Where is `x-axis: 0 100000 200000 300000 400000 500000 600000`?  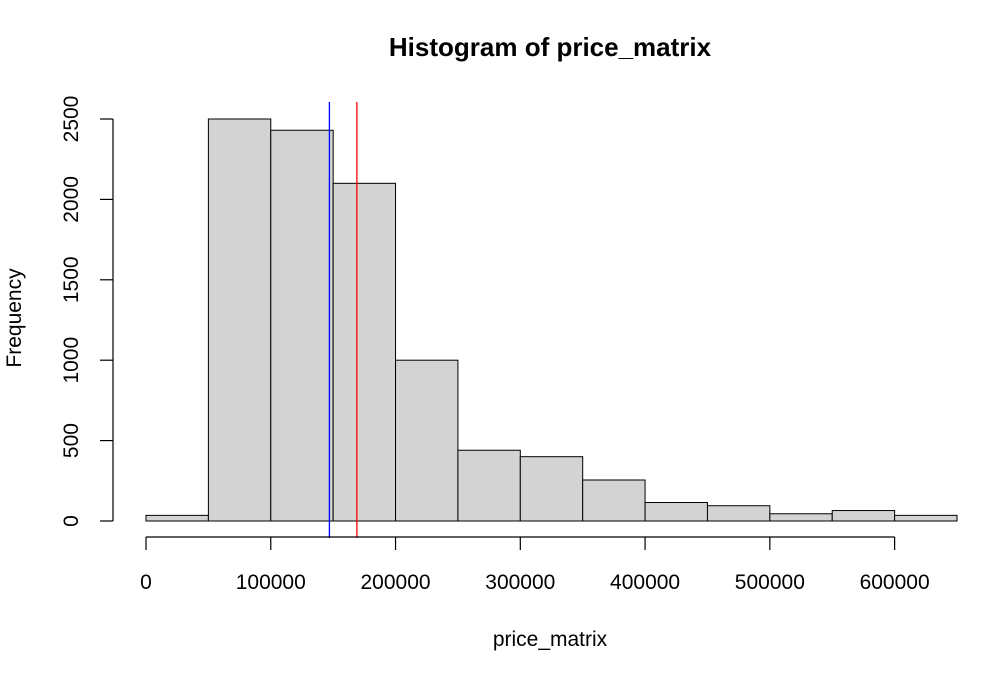
x-axis: 0 100000 200000 300000 400000 500000 600000 is located at coordinates (535, 565).